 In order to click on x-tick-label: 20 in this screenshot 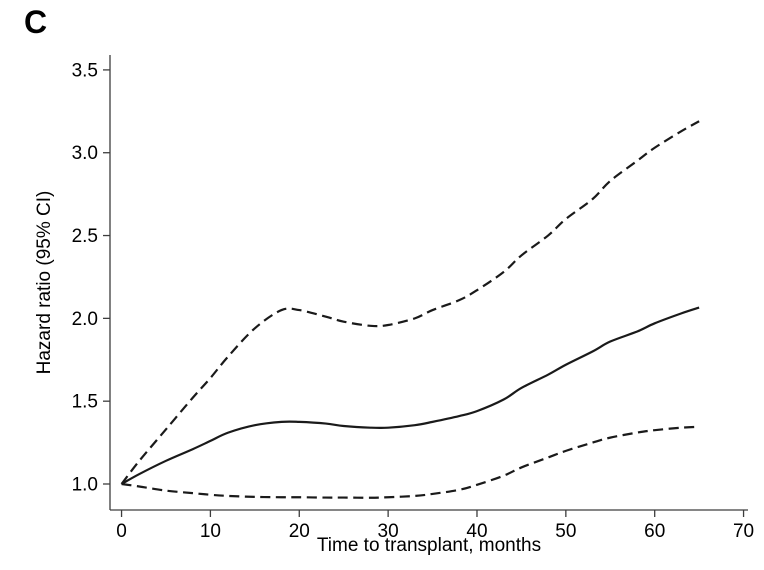, I will do `click(299, 531)`.